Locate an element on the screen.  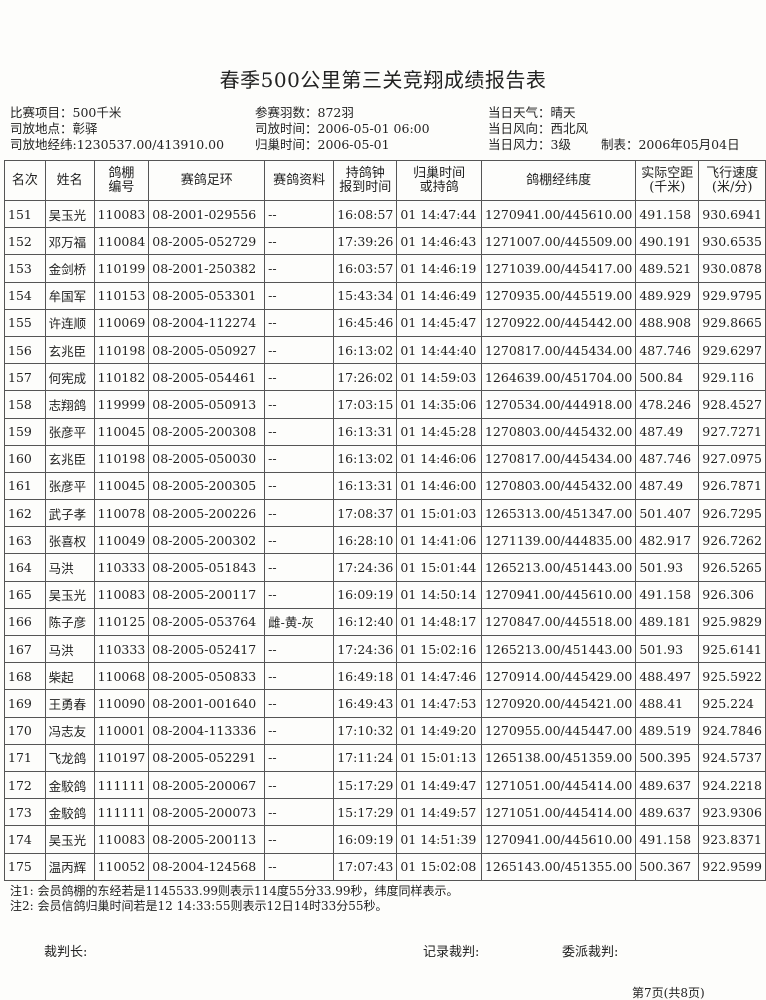
table-cell: 488.908 is located at coordinates (667, 322).